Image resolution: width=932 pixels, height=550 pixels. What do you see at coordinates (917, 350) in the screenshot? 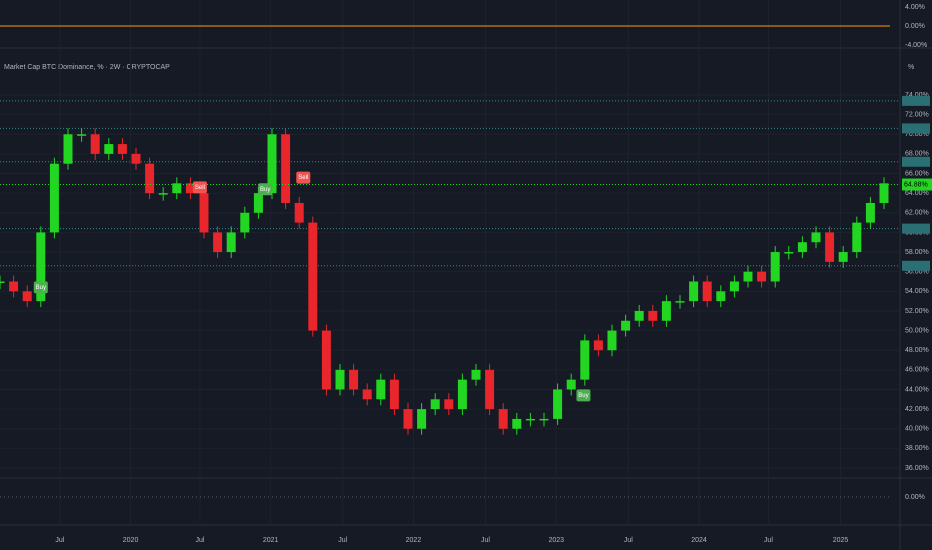
I see `y-tick-label: 48.00%` at bounding box center [917, 350].